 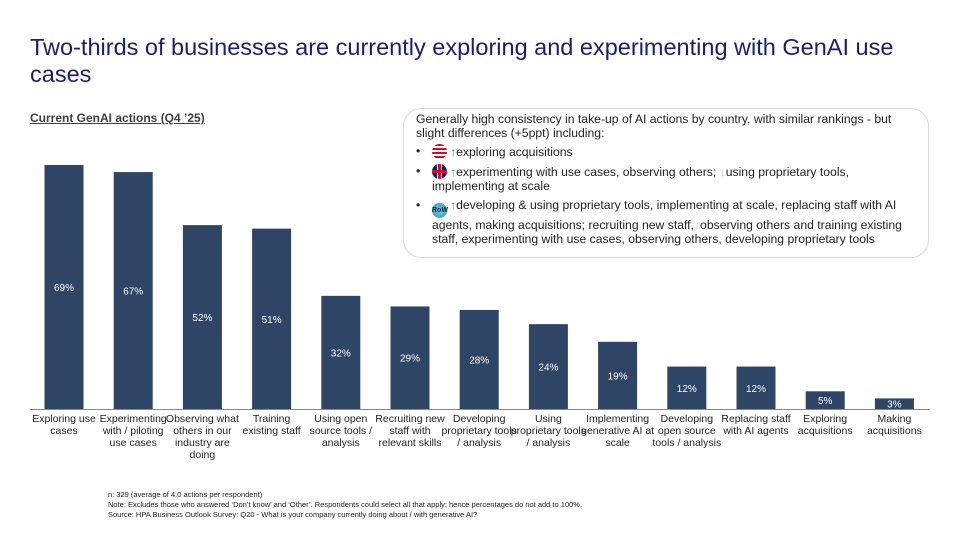 What do you see at coordinates (548, 431) in the screenshot?
I see `category-label: Using proprietary tools / analysis` at bounding box center [548, 431].